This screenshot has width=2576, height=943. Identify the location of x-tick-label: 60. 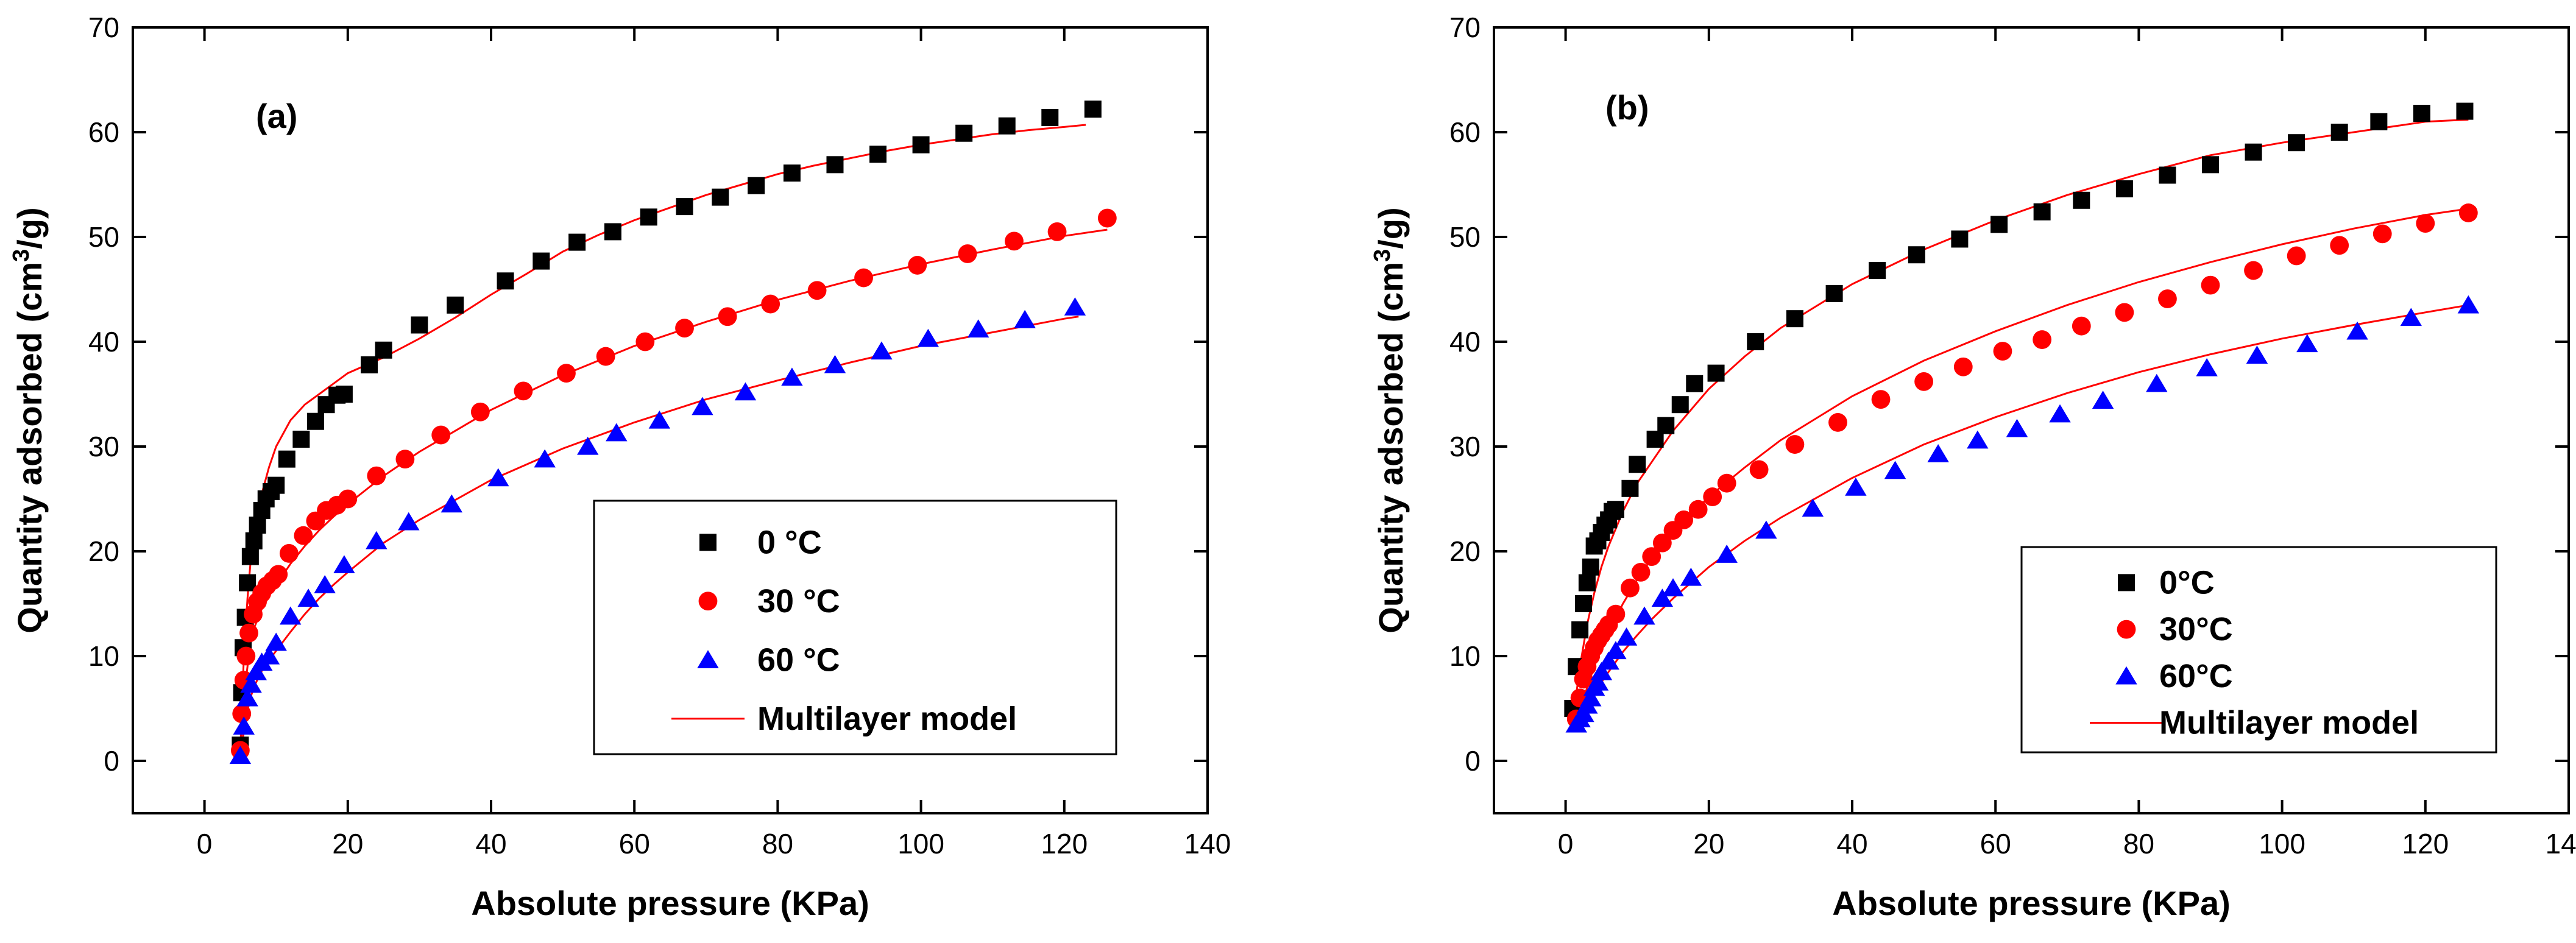
(1995, 844).